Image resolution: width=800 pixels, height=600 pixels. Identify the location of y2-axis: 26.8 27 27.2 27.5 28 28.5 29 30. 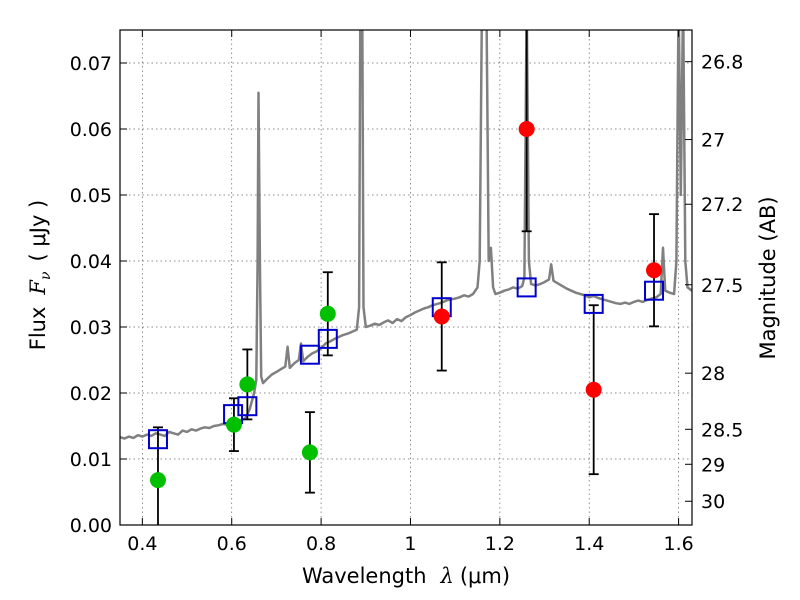
(714, 282).